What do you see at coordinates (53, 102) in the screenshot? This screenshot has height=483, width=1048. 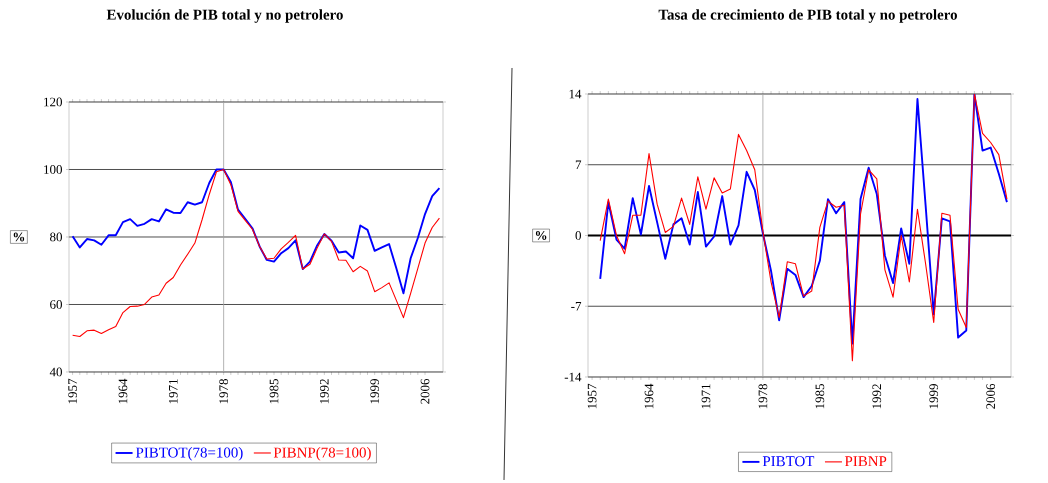 I see `y-tick-label: 120` at bounding box center [53, 102].